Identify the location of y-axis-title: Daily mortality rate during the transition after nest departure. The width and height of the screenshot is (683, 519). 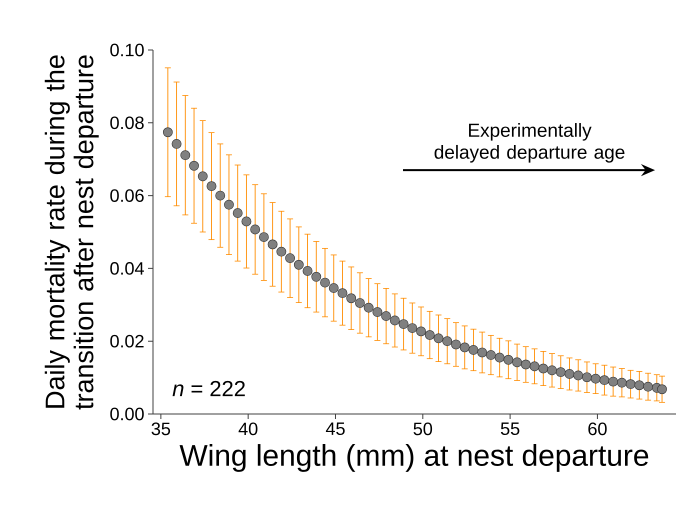
(71, 232).